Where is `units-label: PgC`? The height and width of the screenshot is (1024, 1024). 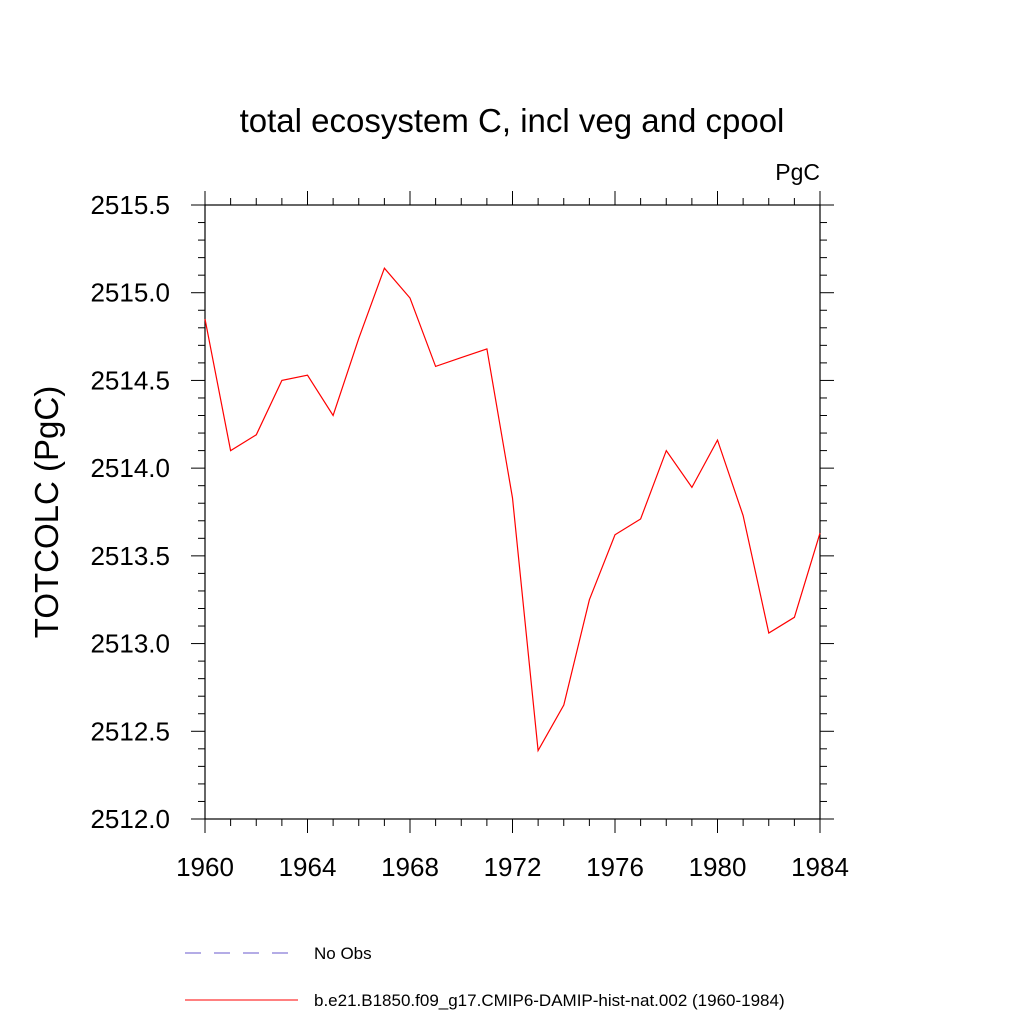 units-label: PgC is located at coordinates (797, 172).